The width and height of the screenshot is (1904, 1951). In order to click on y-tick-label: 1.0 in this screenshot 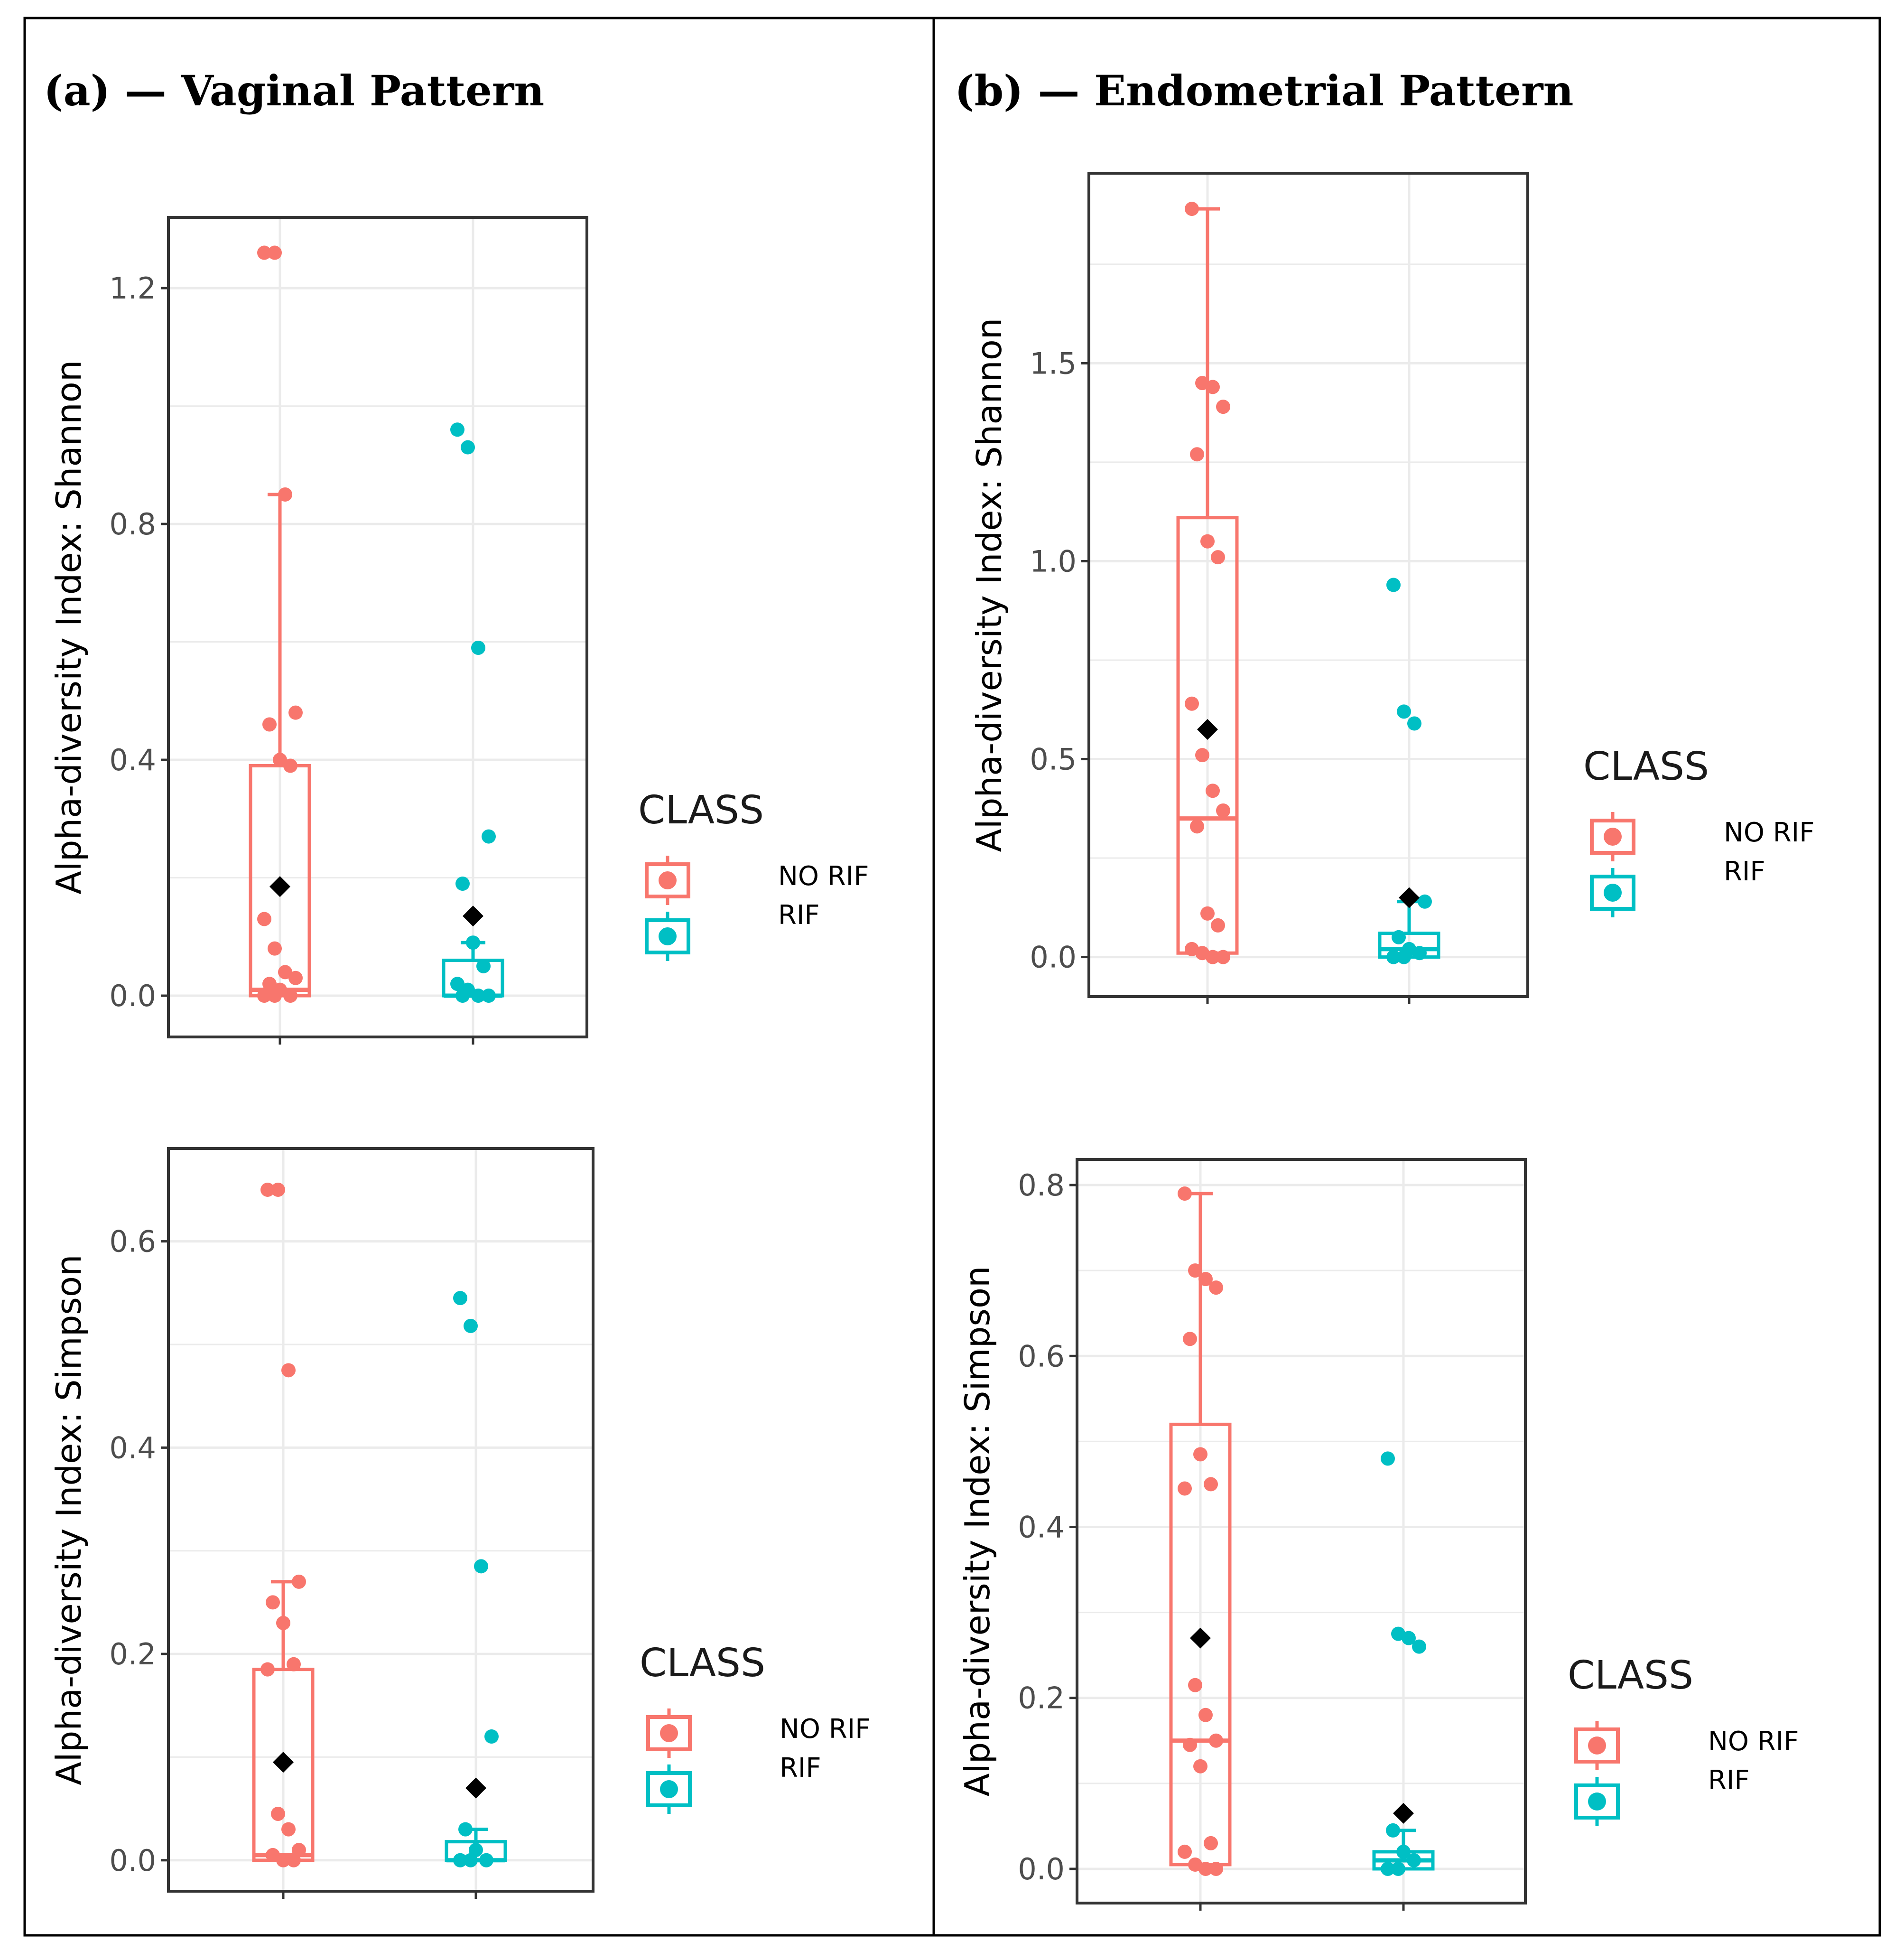, I will do `click(1053, 561)`.